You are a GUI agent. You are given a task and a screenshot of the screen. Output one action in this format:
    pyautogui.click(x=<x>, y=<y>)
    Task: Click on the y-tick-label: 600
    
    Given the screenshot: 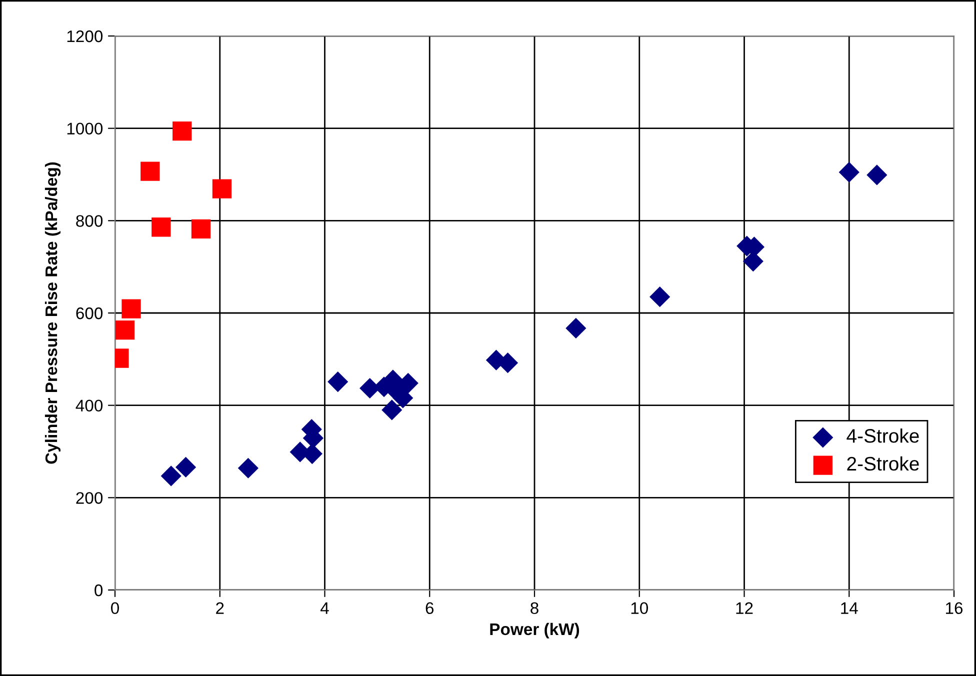 What is the action you would take?
    pyautogui.click(x=89, y=313)
    